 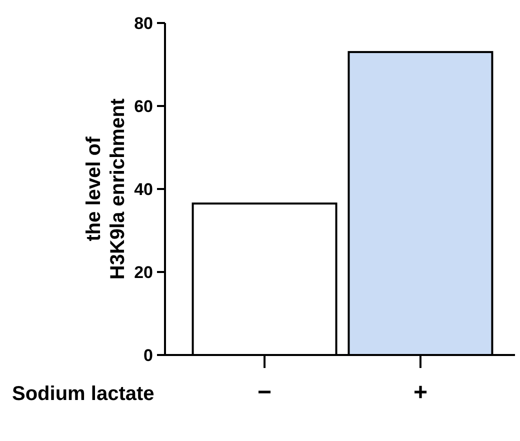 I want to click on x-tick-label: +, so click(x=420, y=392).